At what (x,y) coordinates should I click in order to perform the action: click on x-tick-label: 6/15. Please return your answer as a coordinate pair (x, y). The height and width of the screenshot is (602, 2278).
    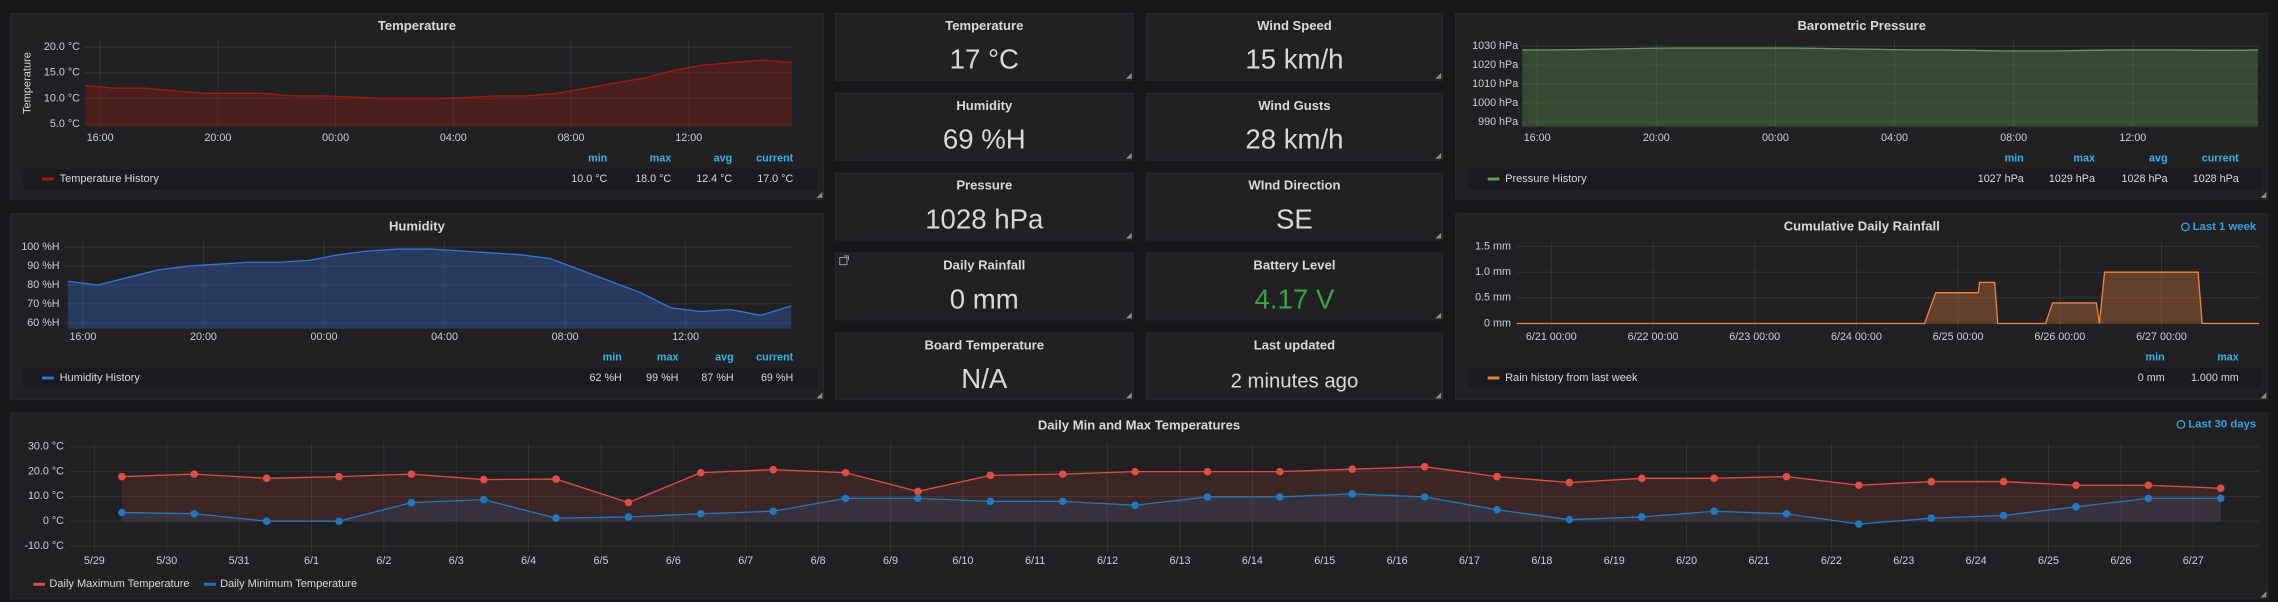
    Looking at the image, I should click on (1324, 561).